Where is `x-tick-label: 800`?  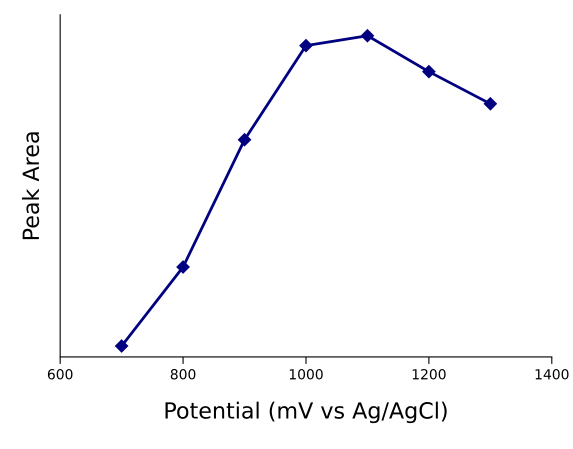 x-tick-label: 800 is located at coordinates (183, 374).